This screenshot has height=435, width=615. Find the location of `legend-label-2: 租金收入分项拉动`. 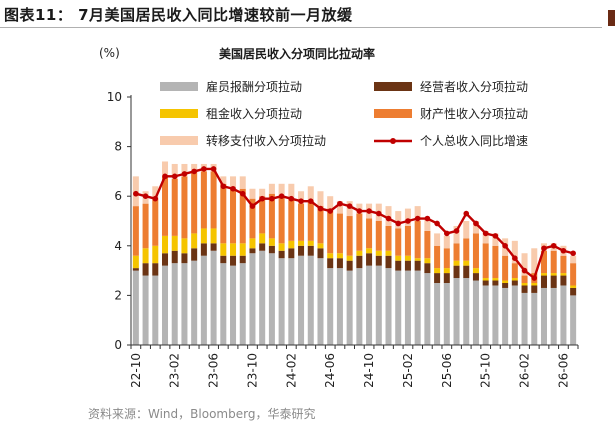

legend-label-2: 租金收入分项拉动 is located at coordinates (254, 113).